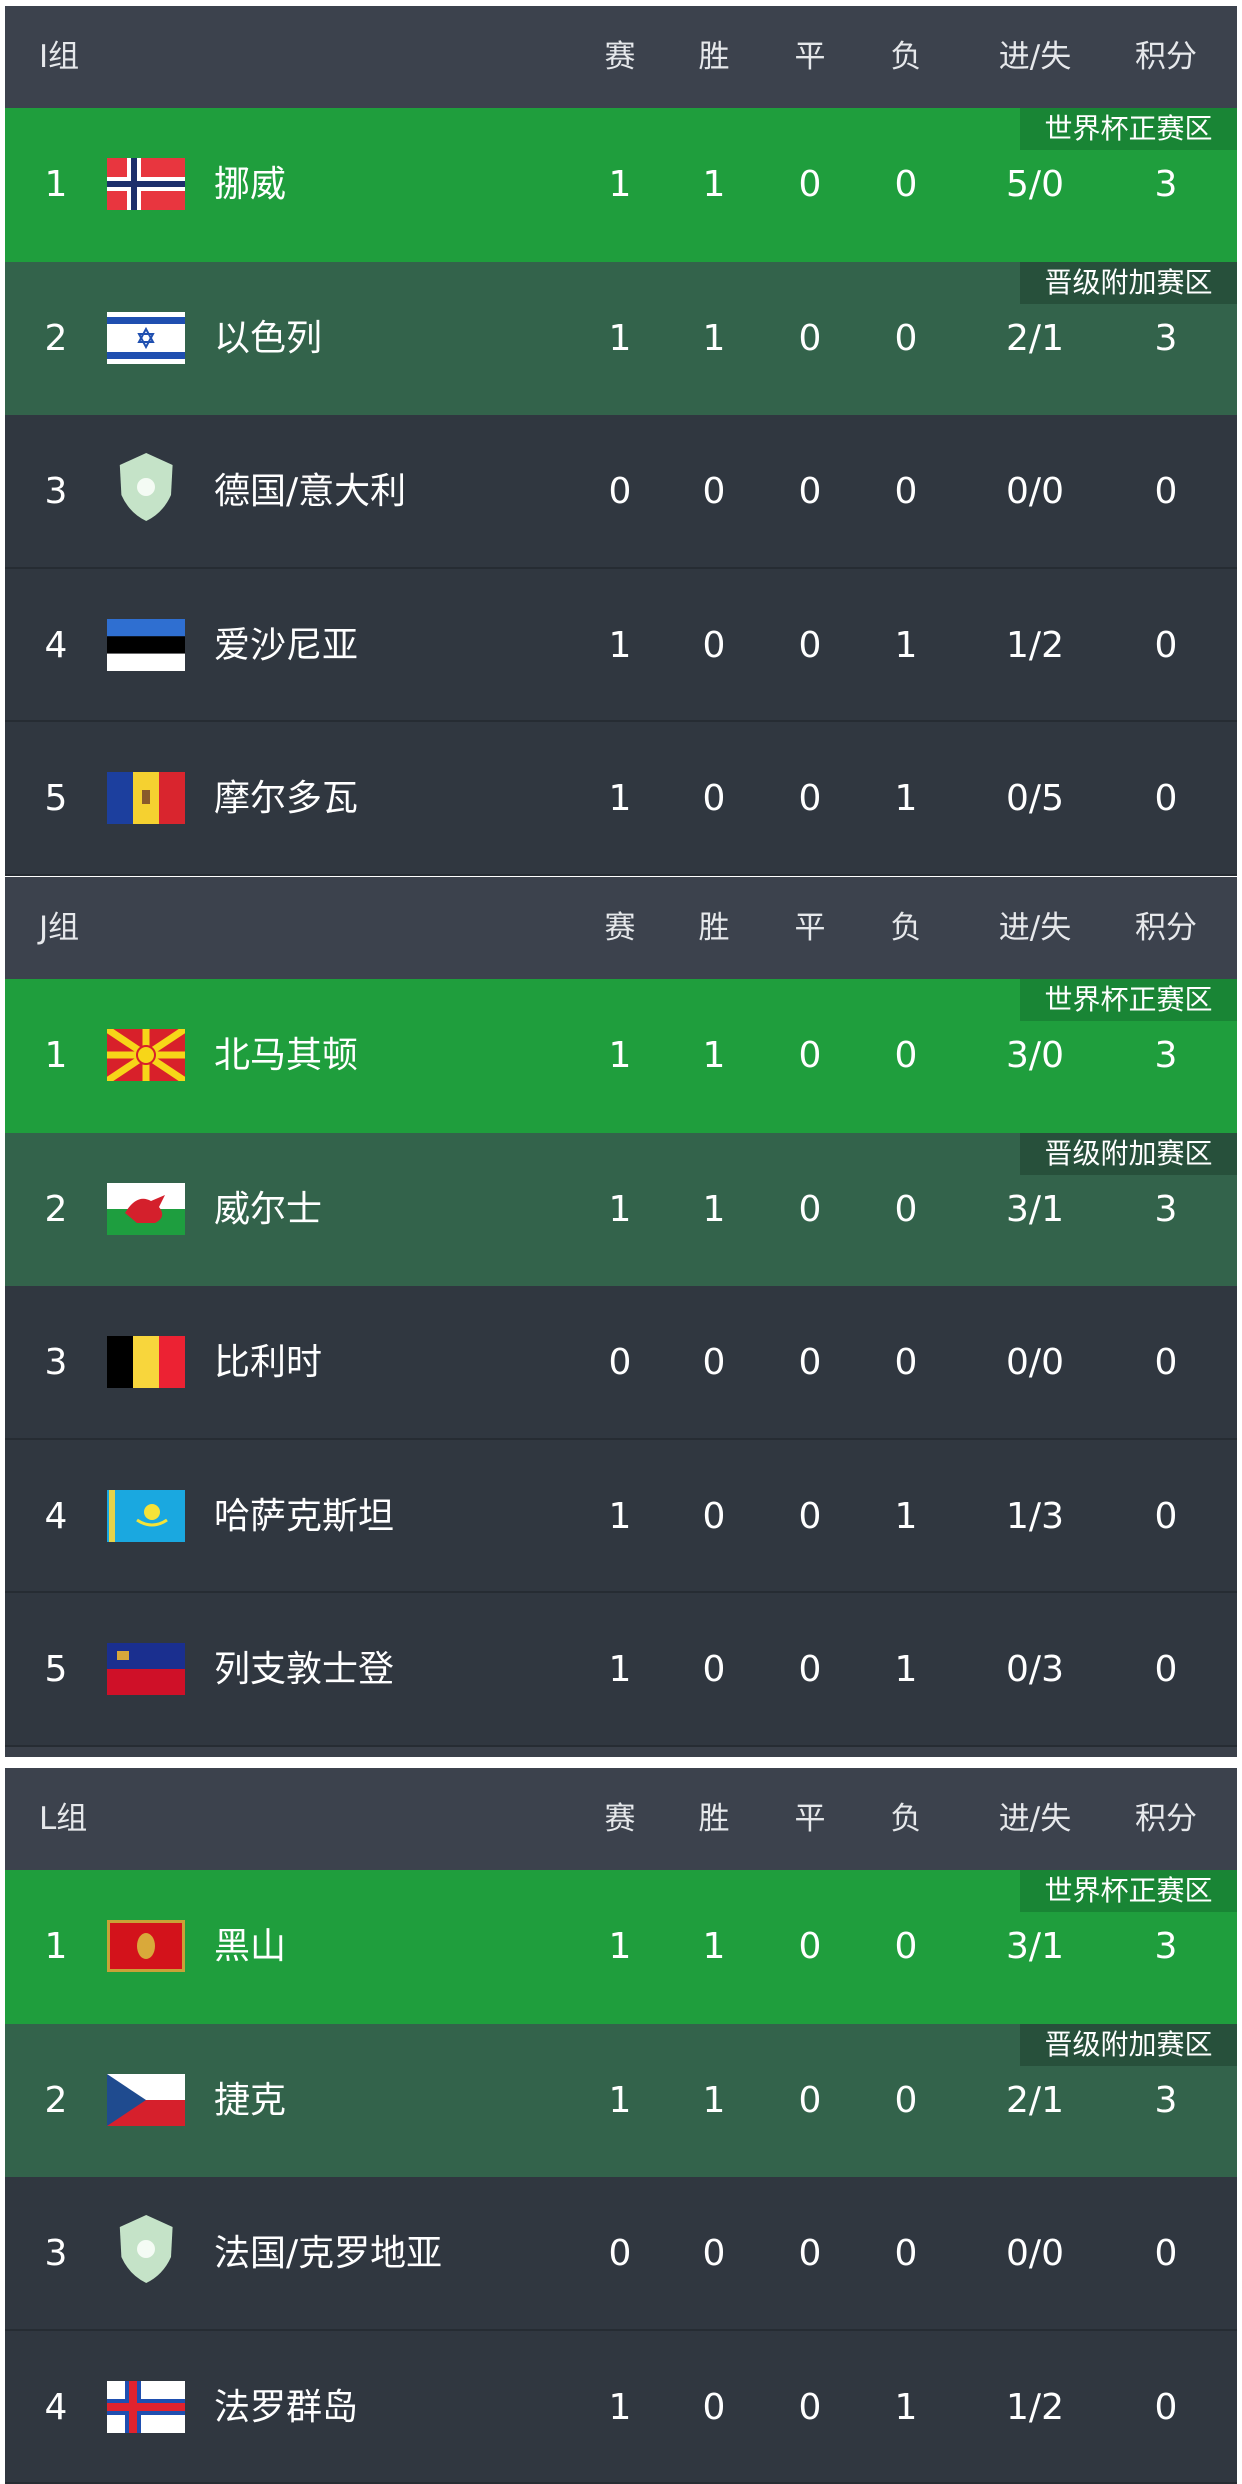 The width and height of the screenshot is (1242, 2484). Describe the element at coordinates (286, 645) in the screenshot. I see `team-name: 爱沙尼亚` at that location.